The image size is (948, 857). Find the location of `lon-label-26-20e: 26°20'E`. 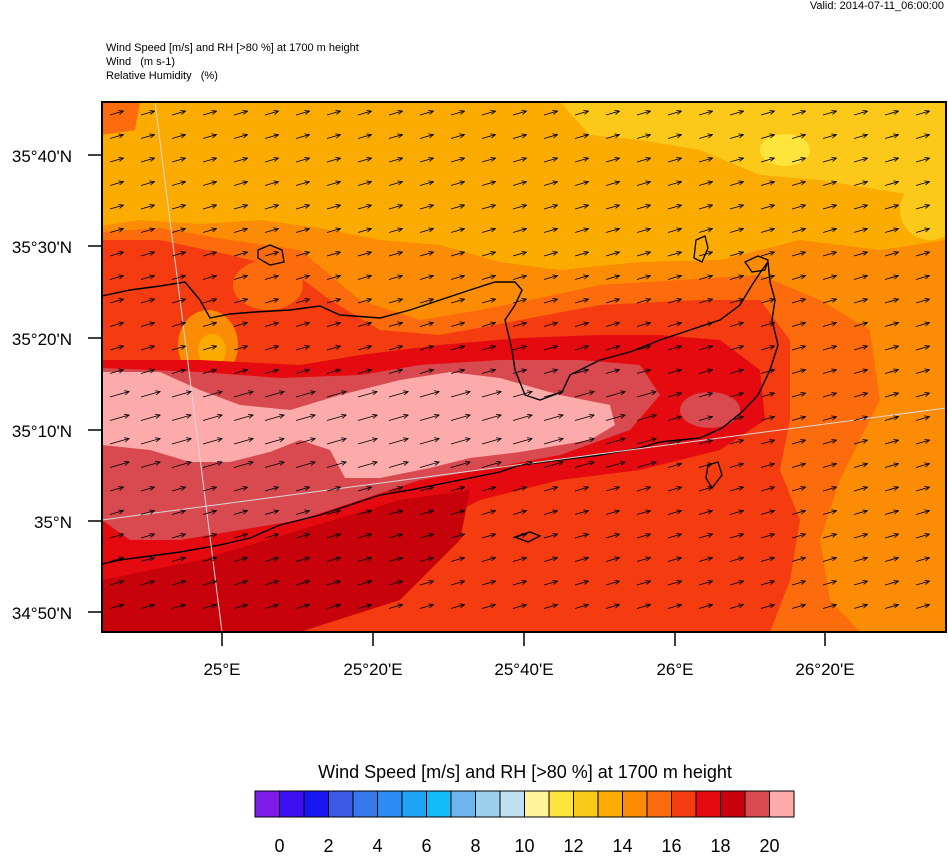

lon-label-26-20e: 26°20'E is located at coordinates (824, 669).